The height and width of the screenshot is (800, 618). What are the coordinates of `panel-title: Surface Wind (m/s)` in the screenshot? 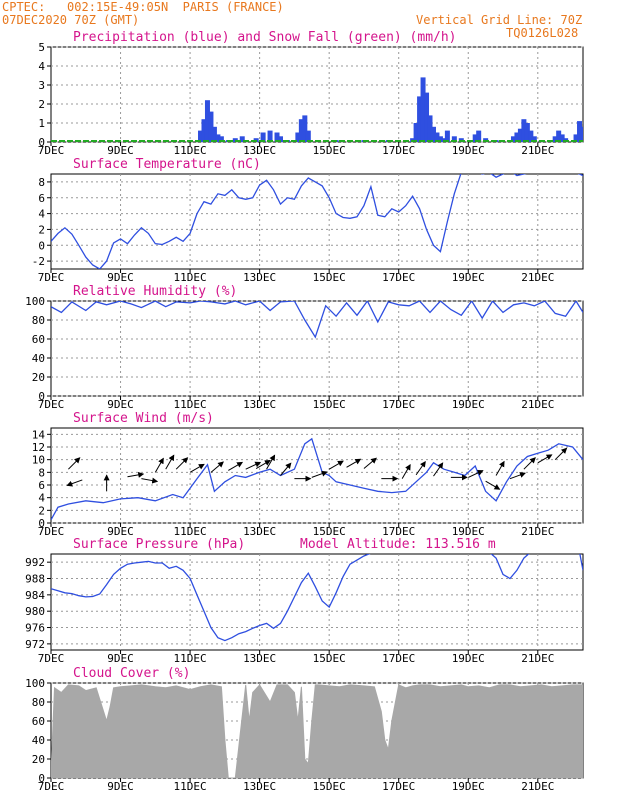 It's located at (143, 418).